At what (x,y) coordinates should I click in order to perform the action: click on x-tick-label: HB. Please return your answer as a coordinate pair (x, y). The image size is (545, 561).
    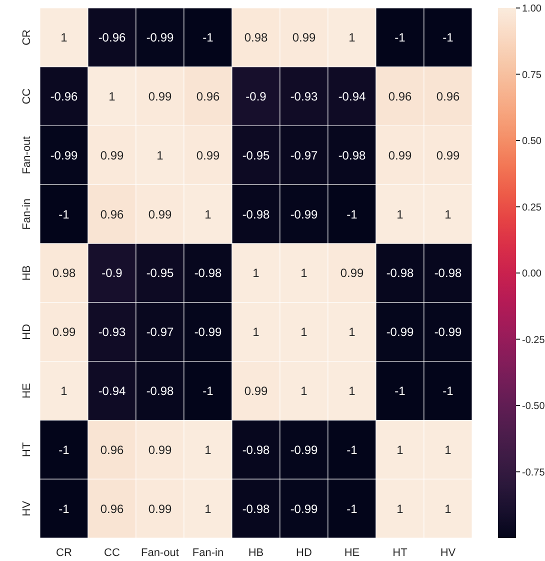
    Looking at the image, I should click on (256, 553).